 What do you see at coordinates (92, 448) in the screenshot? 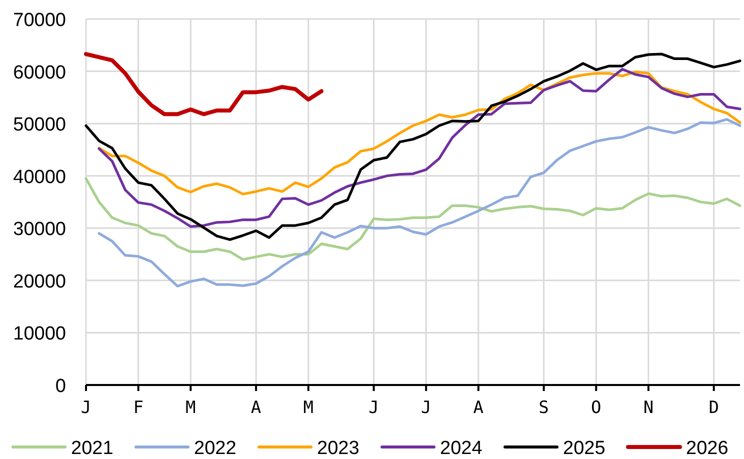
I see `legend-label: 2021` at bounding box center [92, 448].